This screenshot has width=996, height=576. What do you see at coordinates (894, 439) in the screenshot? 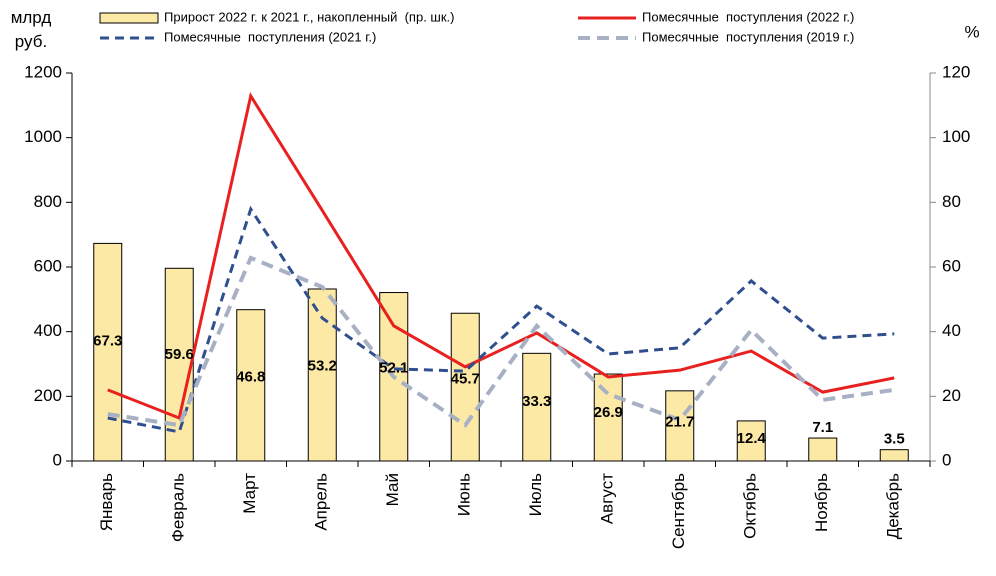
I see `data-label: 3.5` at bounding box center [894, 439].